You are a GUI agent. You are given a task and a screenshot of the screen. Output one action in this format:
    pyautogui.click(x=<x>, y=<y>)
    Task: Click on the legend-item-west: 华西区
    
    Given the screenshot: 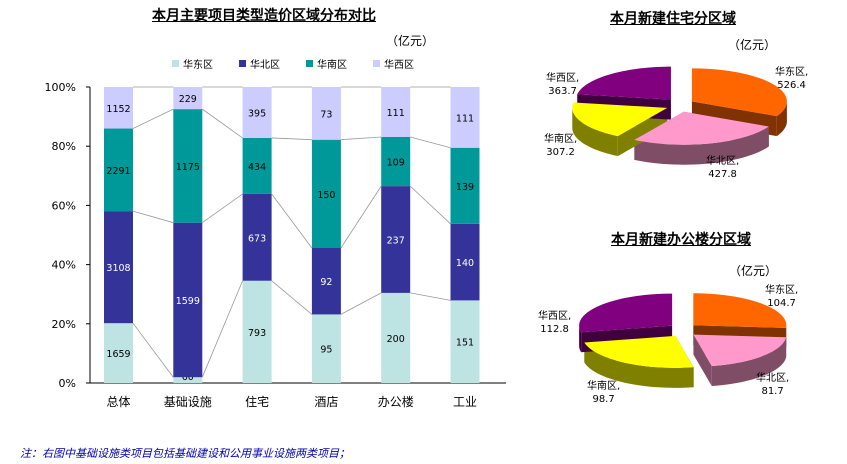 What is the action you would take?
    pyautogui.click(x=393, y=63)
    